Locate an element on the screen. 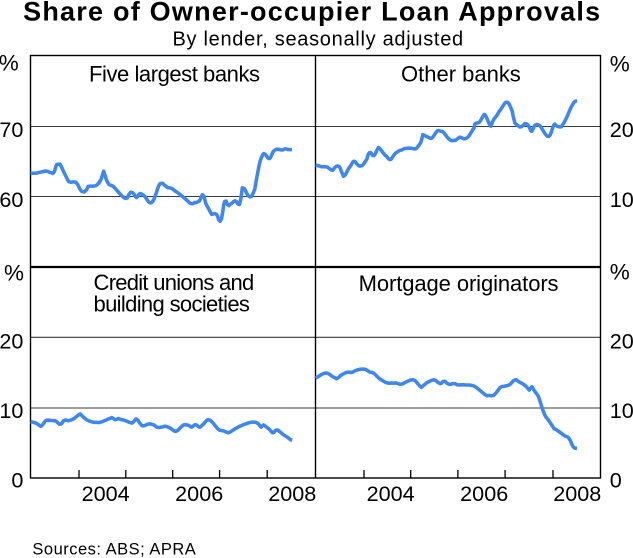 This screenshot has width=633, height=558. svg-text: By lender, seasonally adjusted is located at coordinates (317, 40).